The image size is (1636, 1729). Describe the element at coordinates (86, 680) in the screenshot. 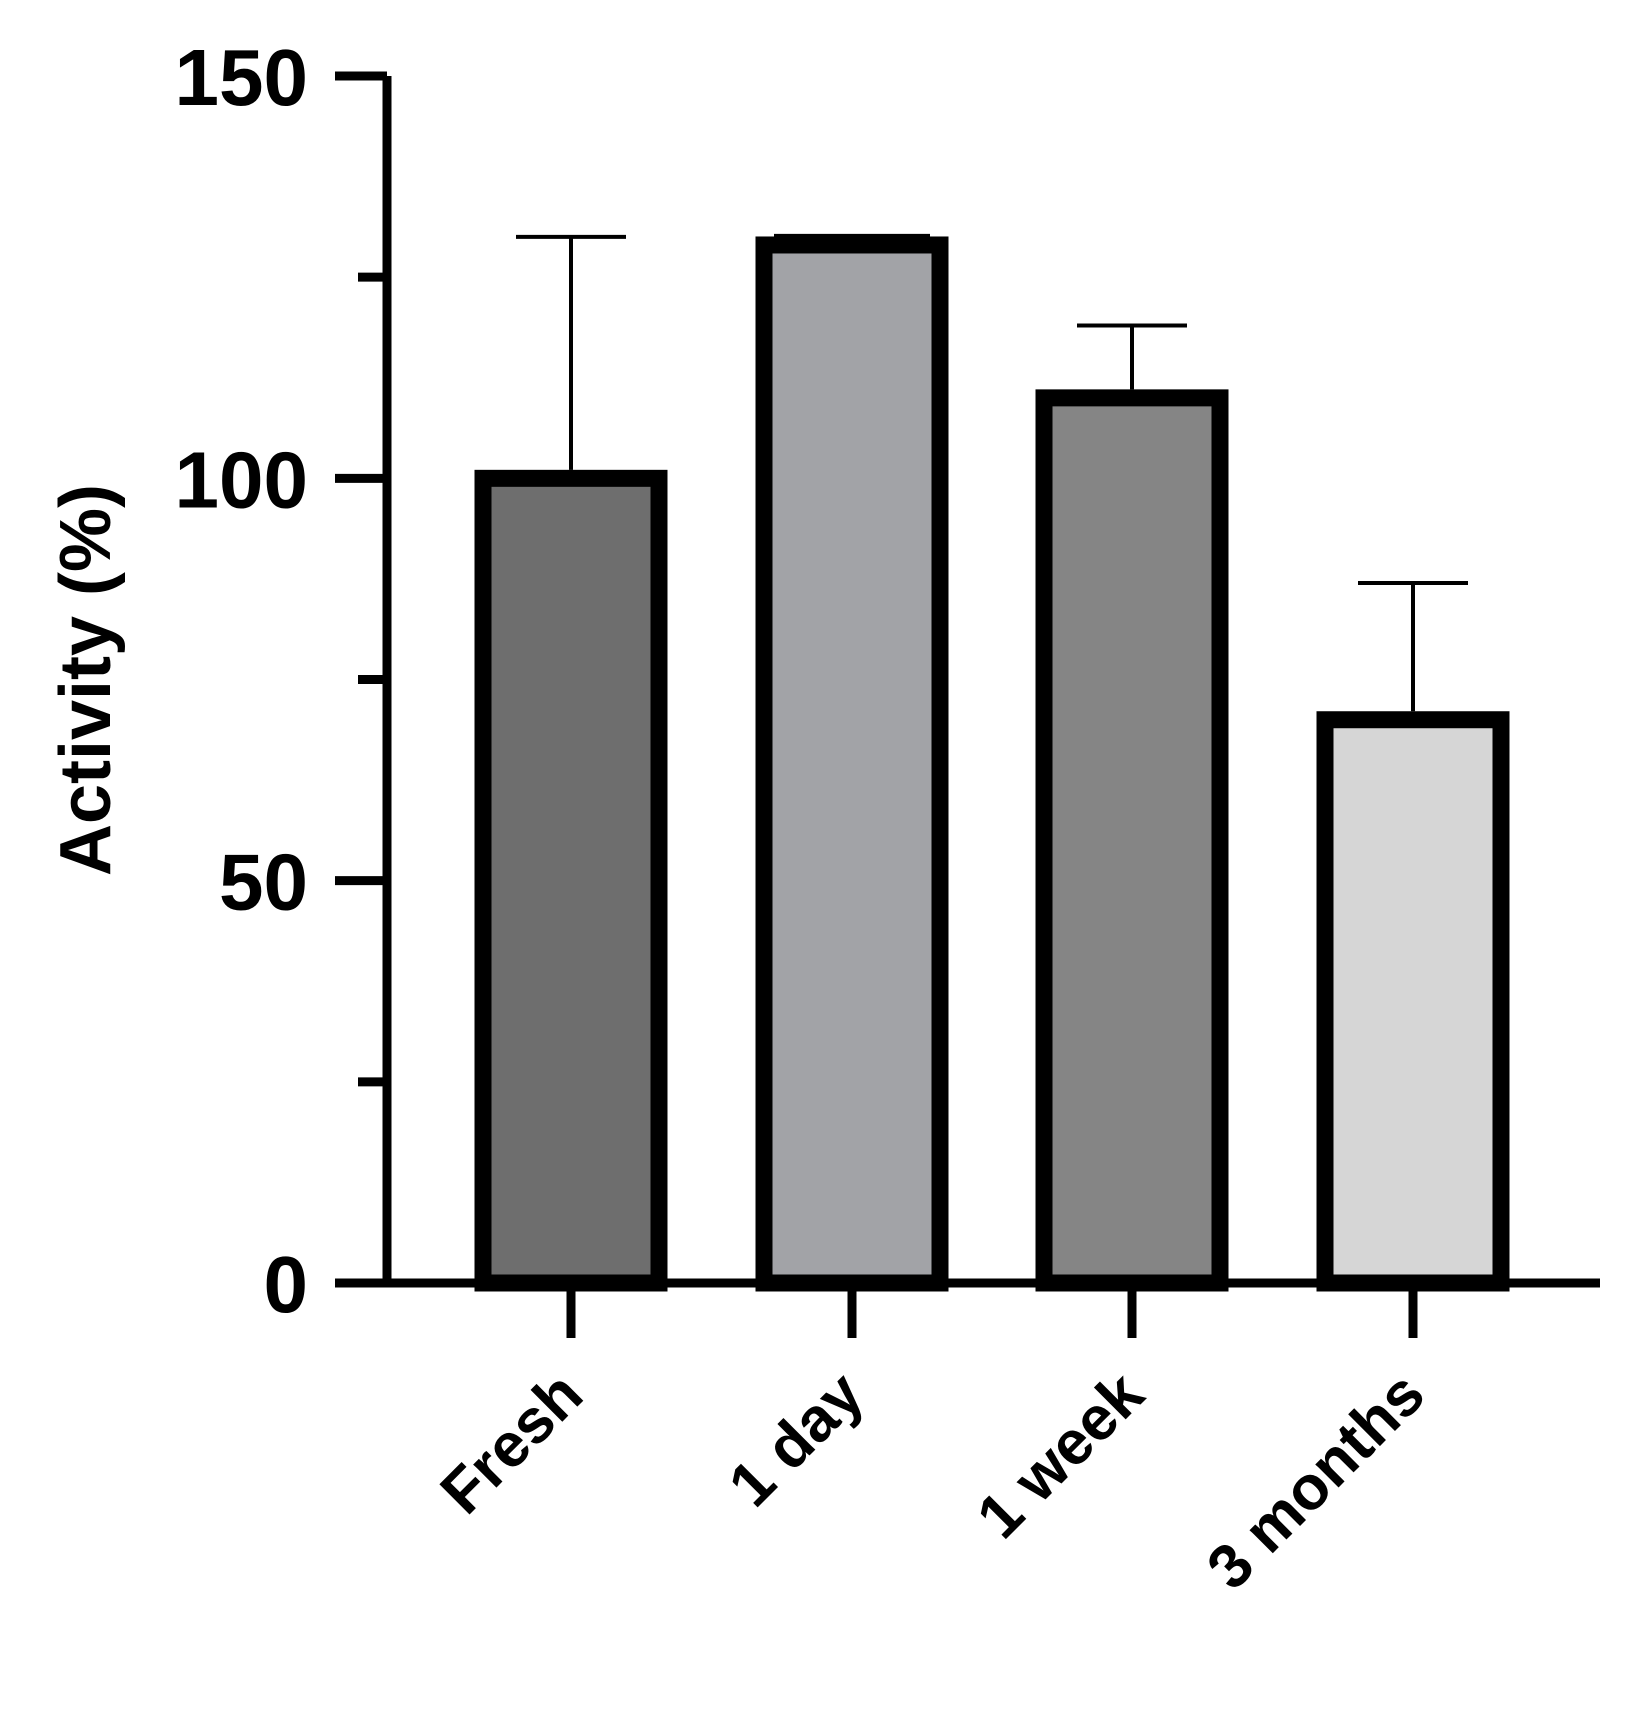

I see `y-axis-title: Activity (%)` at that location.